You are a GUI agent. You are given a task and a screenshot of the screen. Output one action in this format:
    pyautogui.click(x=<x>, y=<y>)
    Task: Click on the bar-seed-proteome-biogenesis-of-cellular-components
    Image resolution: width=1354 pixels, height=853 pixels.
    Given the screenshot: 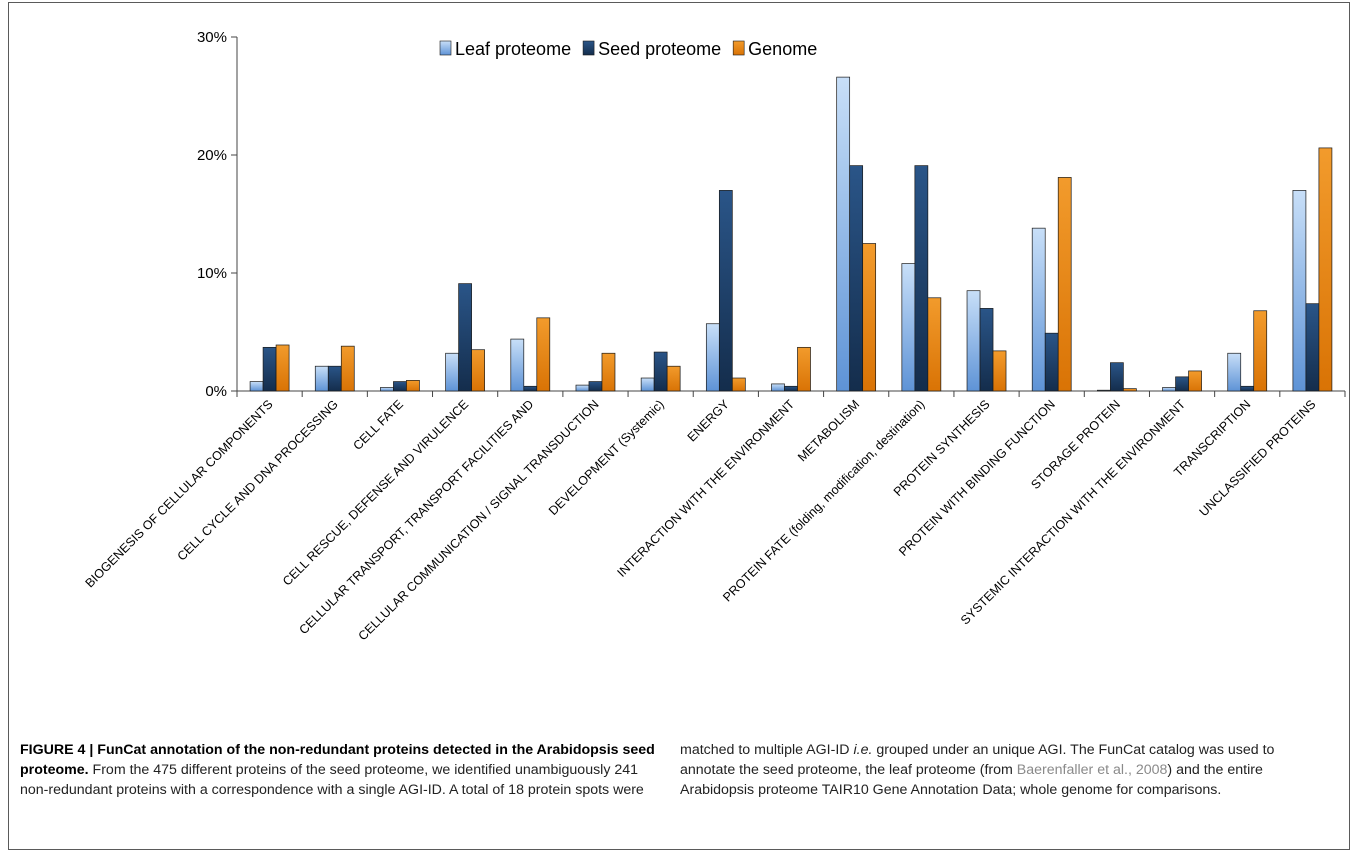 What is the action you would take?
    pyautogui.click(x=269, y=369)
    